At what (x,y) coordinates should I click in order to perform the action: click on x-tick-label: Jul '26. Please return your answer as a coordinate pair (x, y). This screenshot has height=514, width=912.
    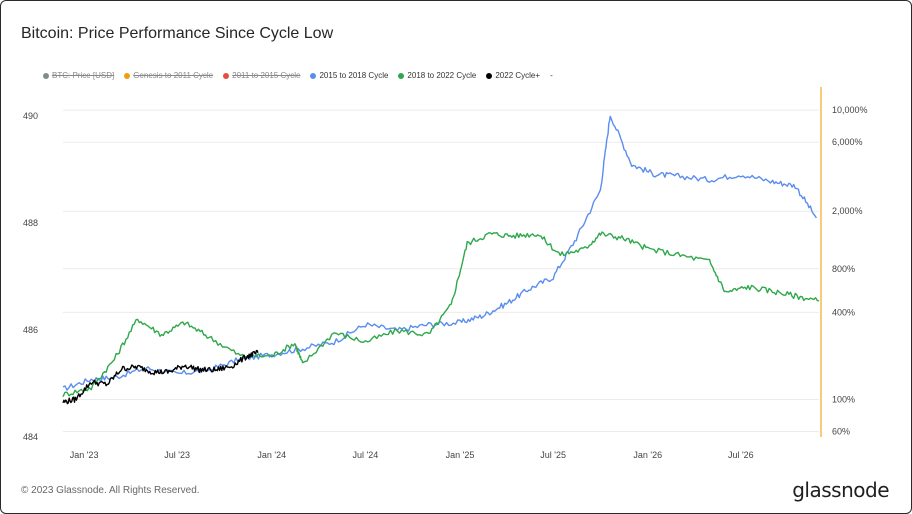
    Looking at the image, I should click on (741, 455).